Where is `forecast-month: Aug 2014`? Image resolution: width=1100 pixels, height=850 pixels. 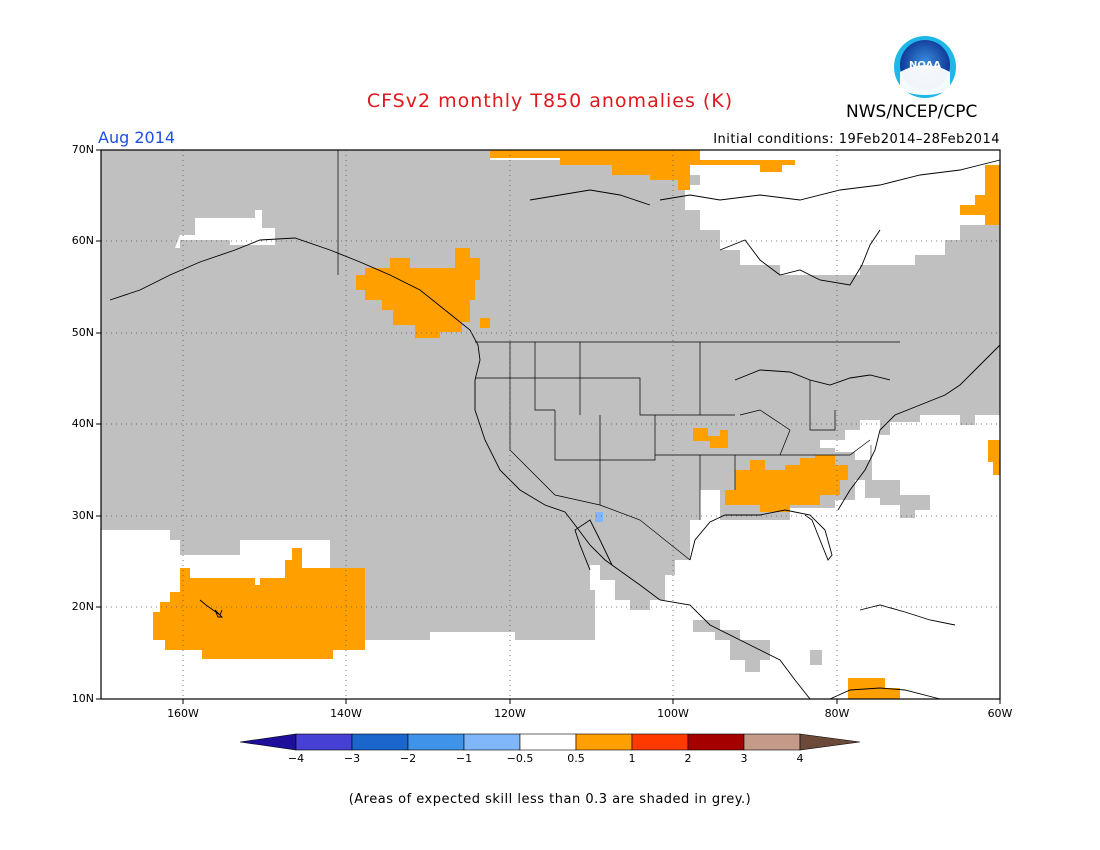 forecast-month: Aug 2014 is located at coordinates (137, 137).